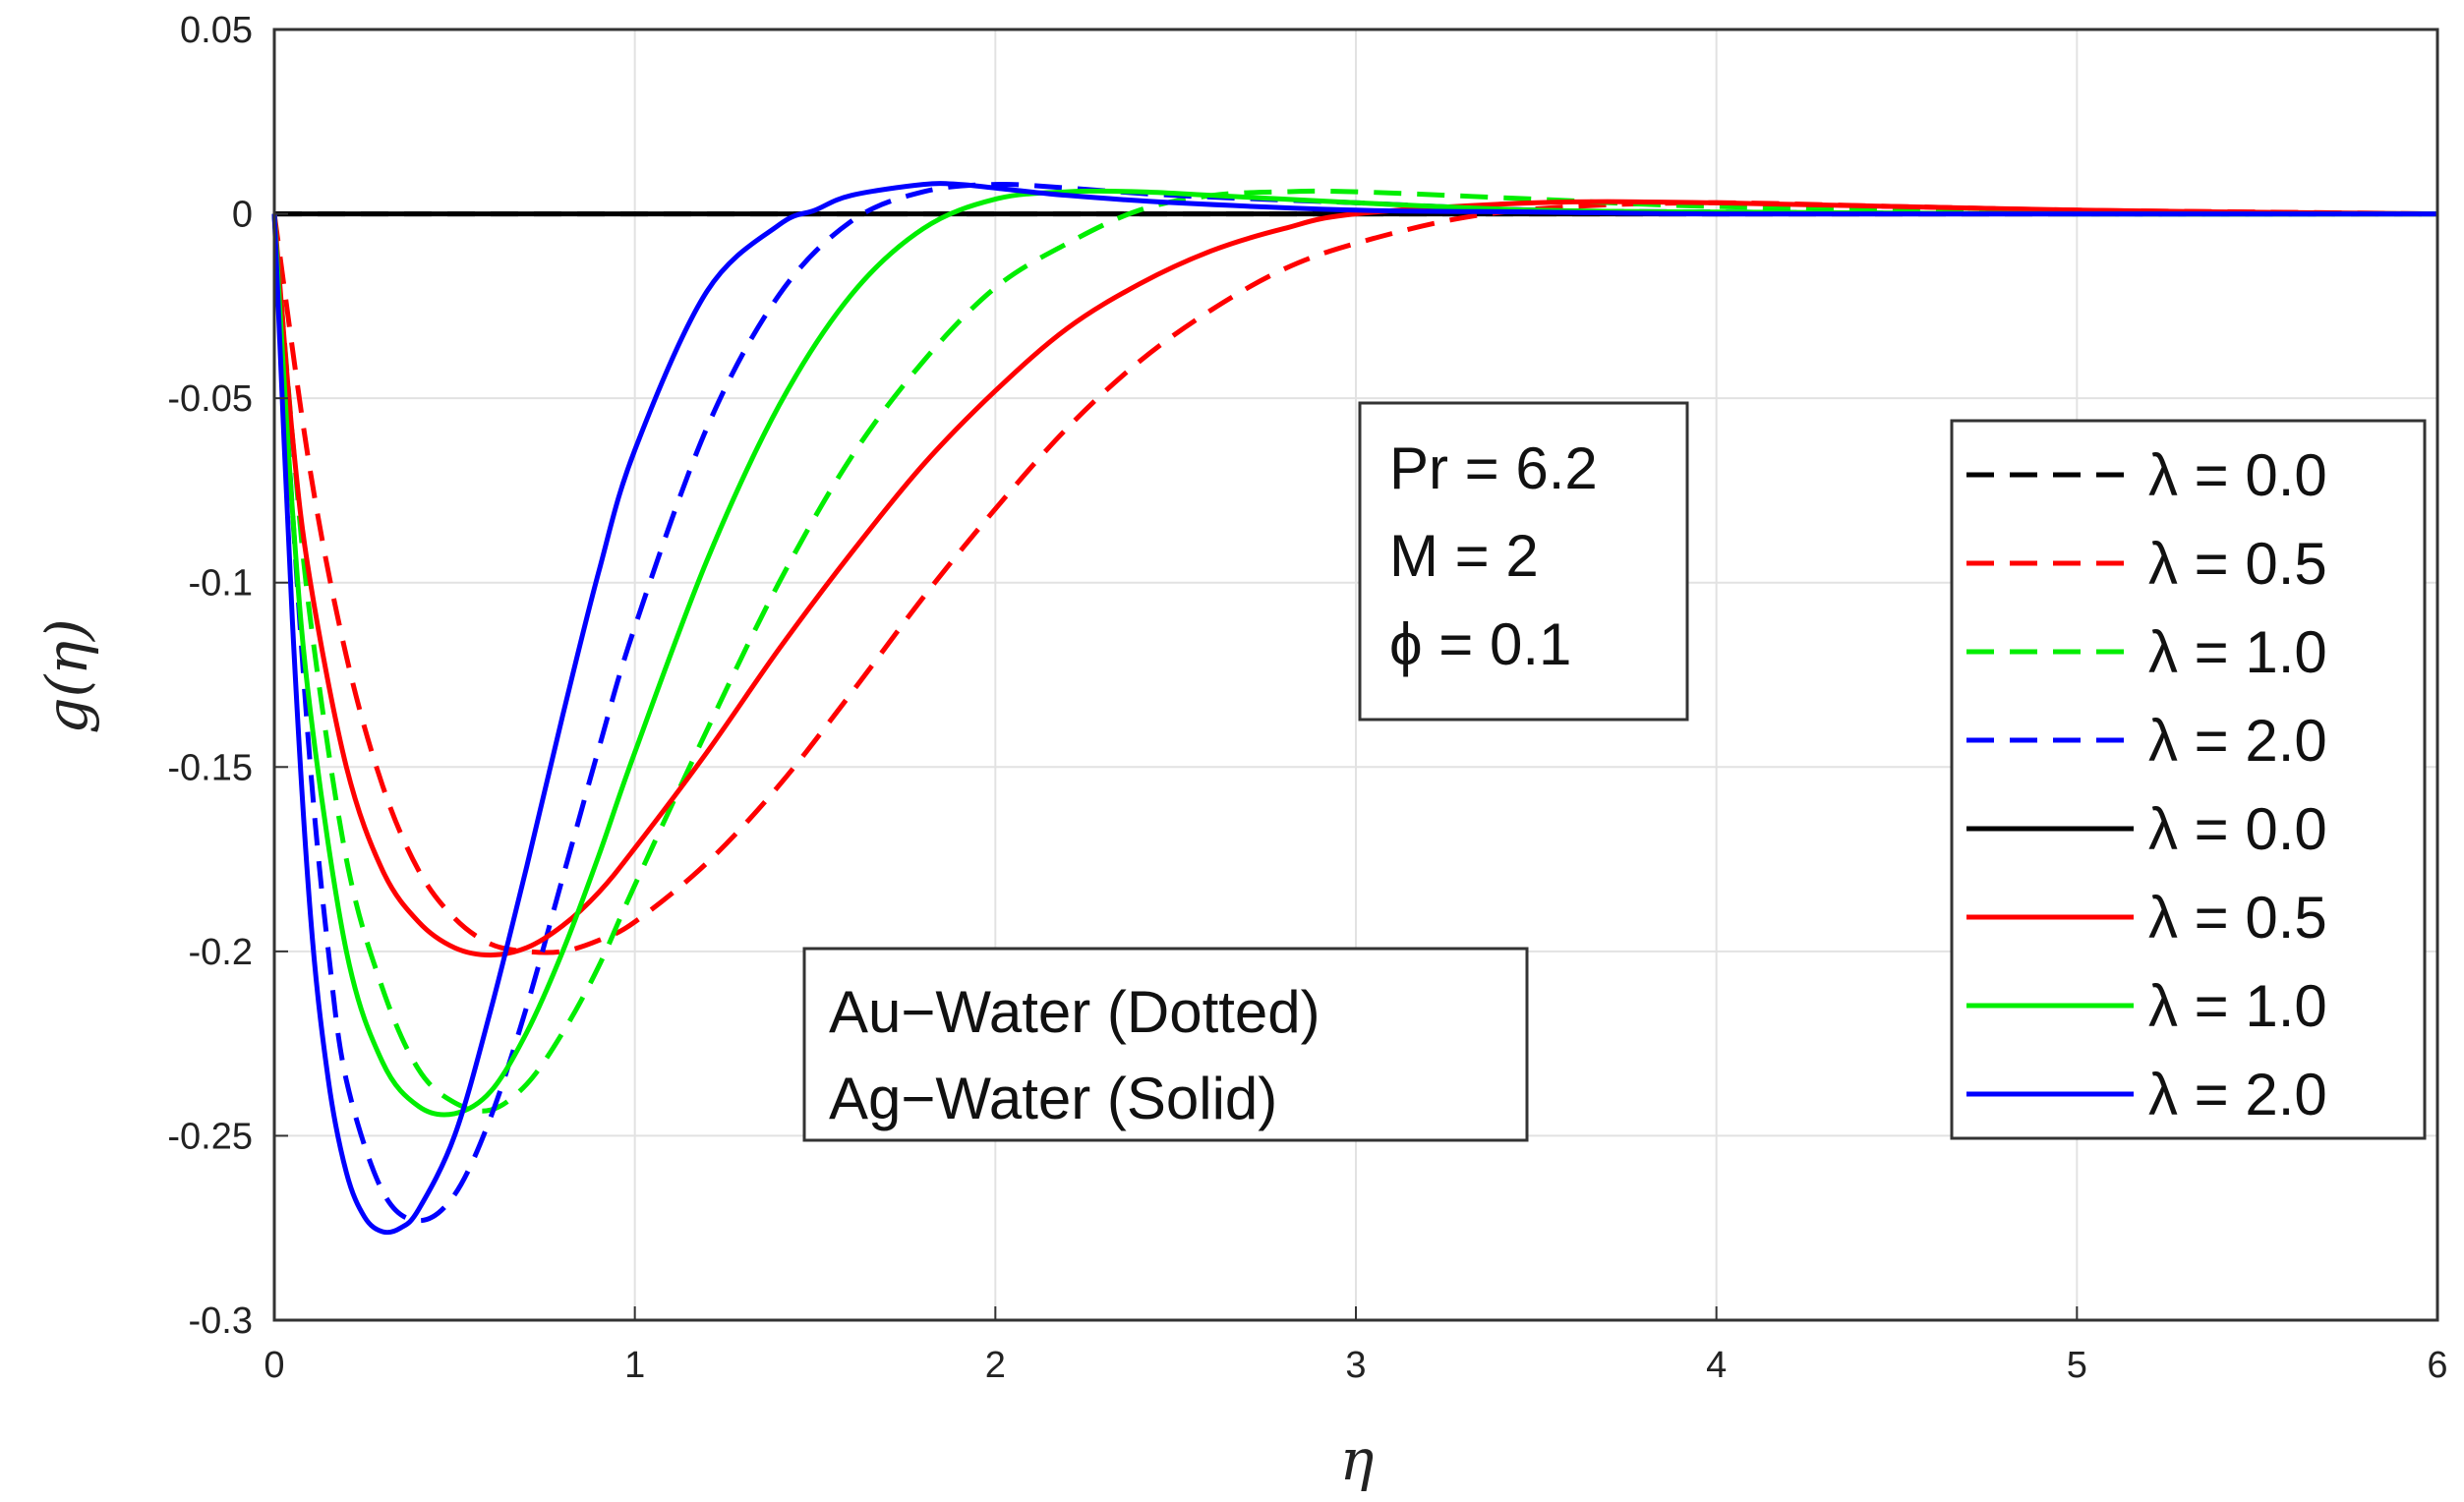 This screenshot has width=2464, height=1502. What do you see at coordinates (1053, 1098) in the screenshot?
I see `annotation-ag-water: Ag−Water (Solid)` at bounding box center [1053, 1098].